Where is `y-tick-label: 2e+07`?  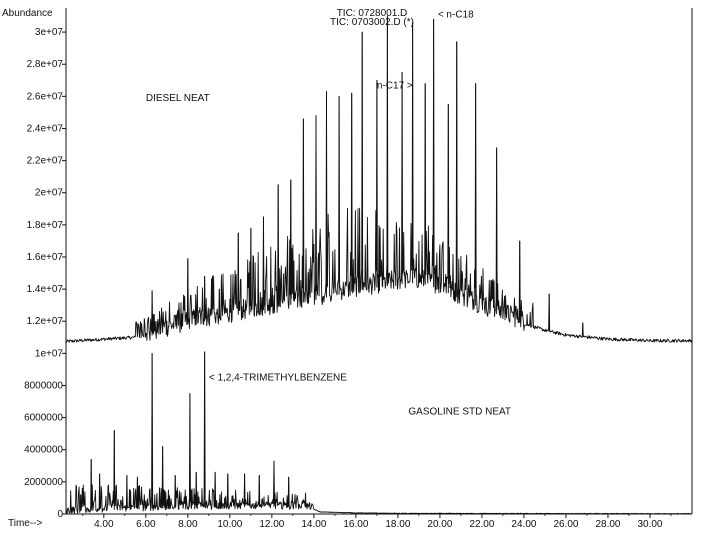 y-tick-label: 2e+07 is located at coordinates (49, 193).